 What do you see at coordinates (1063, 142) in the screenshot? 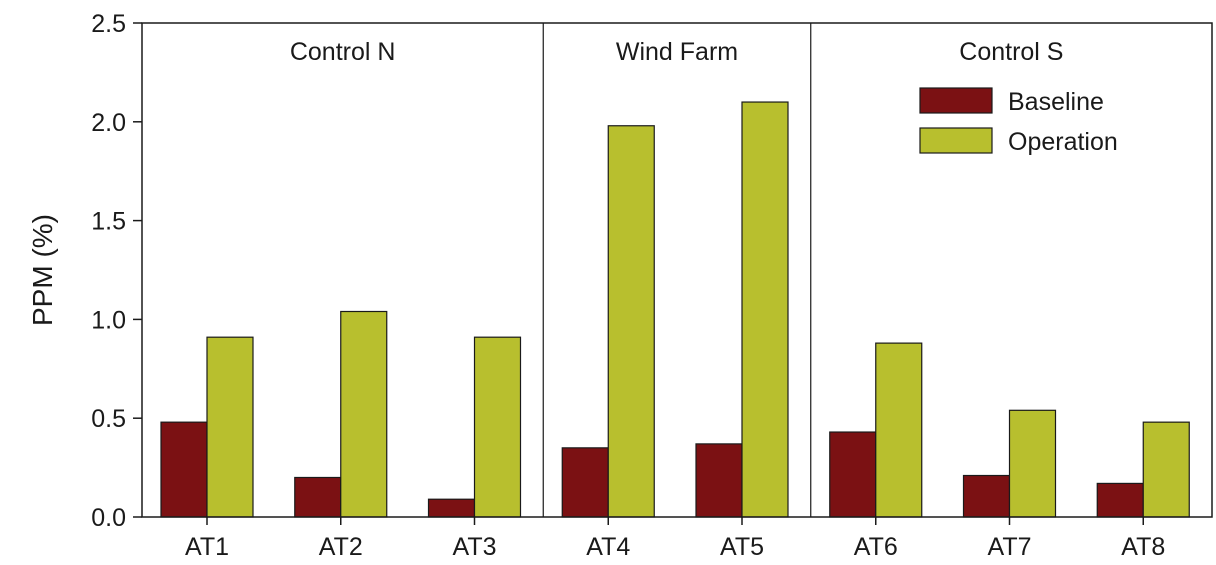
I see `legend-label-operation: Operation` at bounding box center [1063, 142].